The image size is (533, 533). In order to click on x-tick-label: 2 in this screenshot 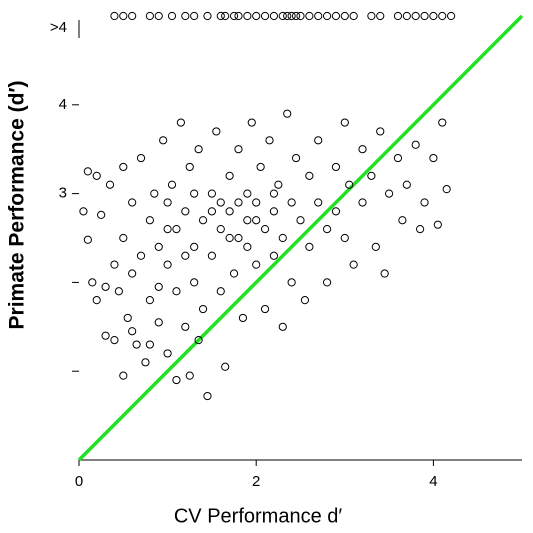, I will do `click(256, 481)`.